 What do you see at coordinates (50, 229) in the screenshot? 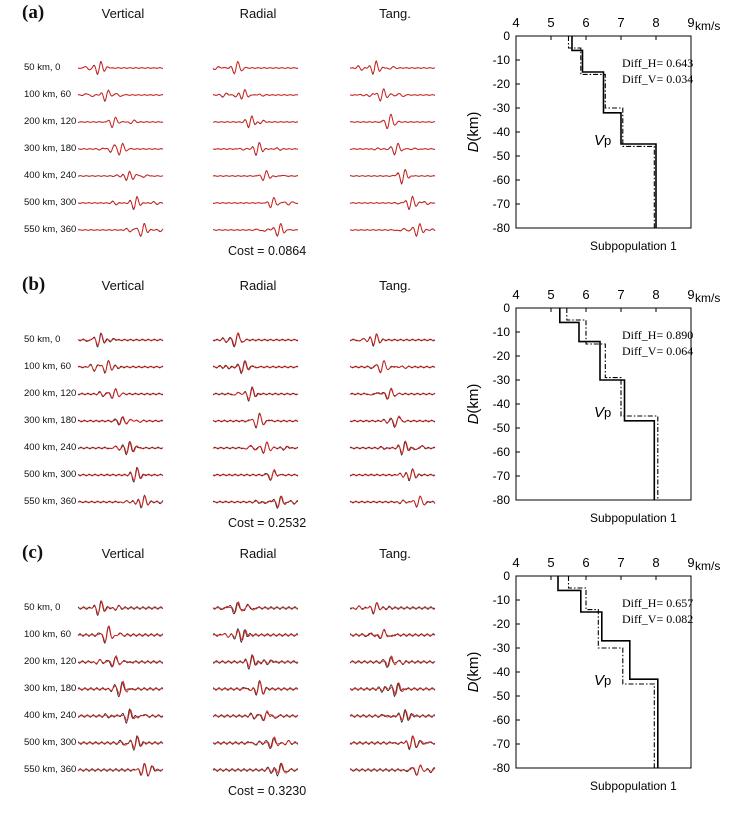
I see `row-label: 550 km, 360` at bounding box center [50, 229].